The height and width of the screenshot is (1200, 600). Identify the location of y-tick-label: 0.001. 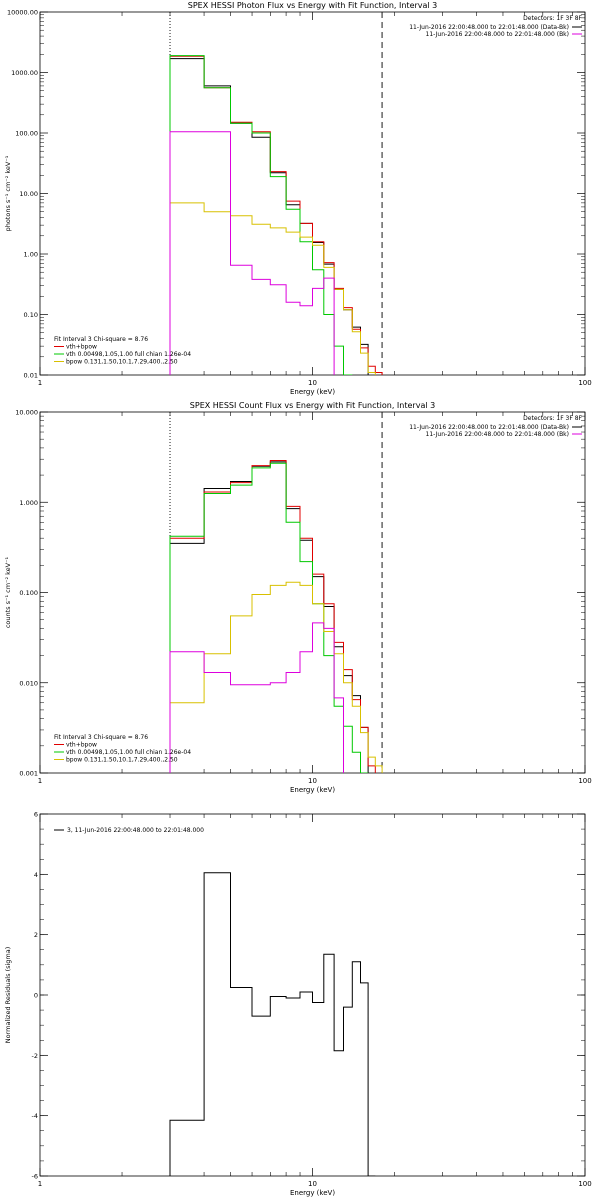
(28, 774).